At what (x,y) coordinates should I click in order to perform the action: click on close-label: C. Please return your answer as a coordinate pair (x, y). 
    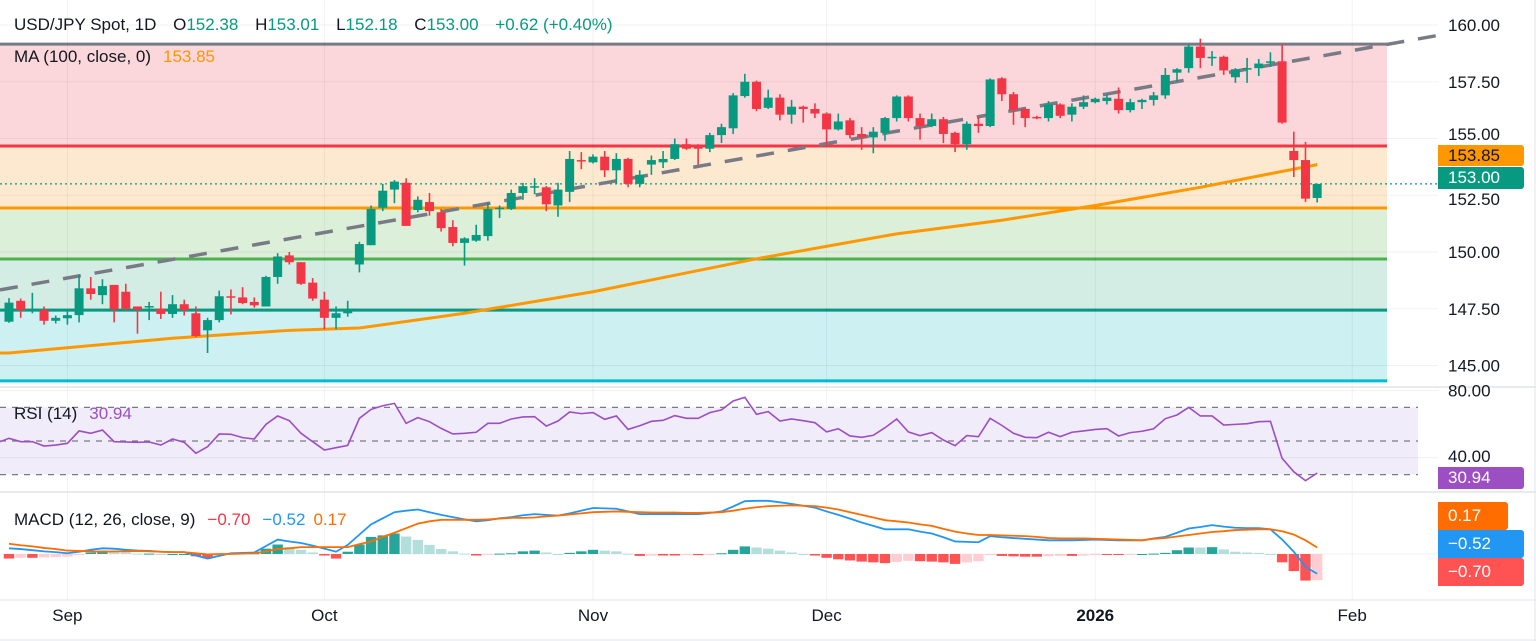
    Looking at the image, I should click on (420, 24).